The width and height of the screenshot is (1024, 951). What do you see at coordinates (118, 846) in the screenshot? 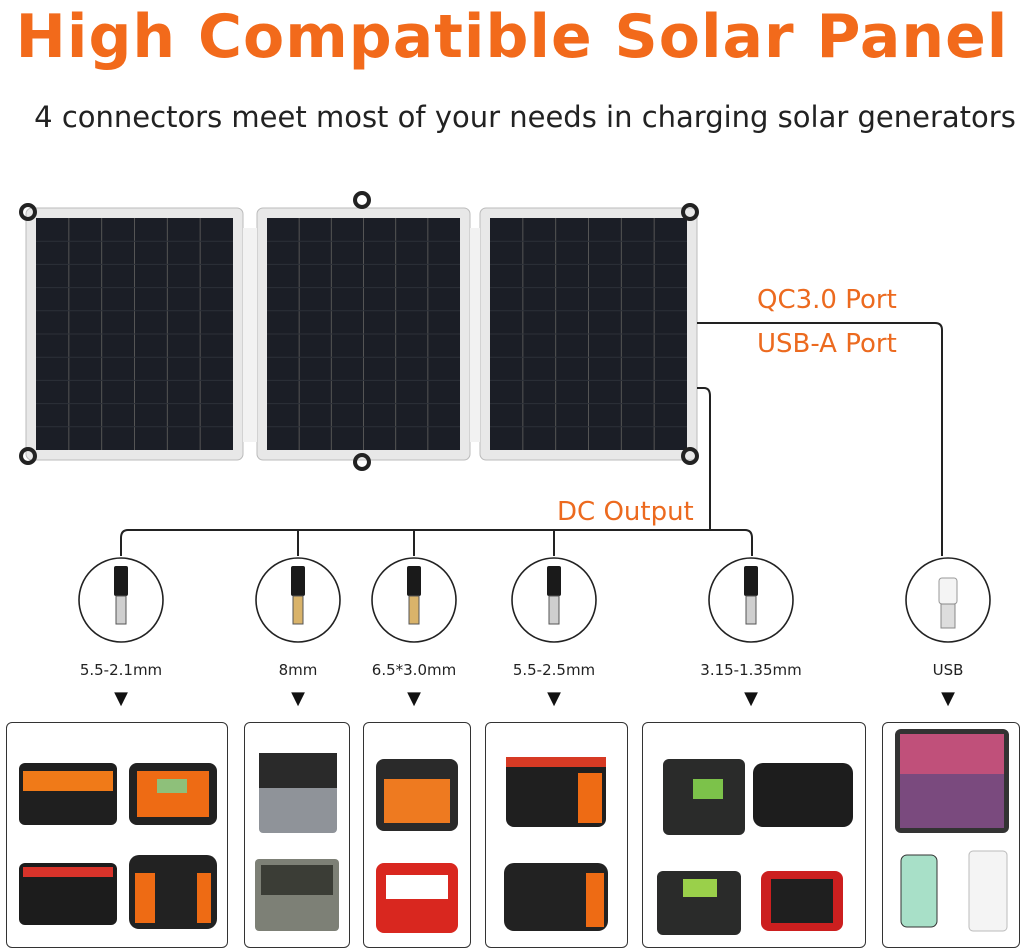
I see `power-station-images` at bounding box center [118, 846].